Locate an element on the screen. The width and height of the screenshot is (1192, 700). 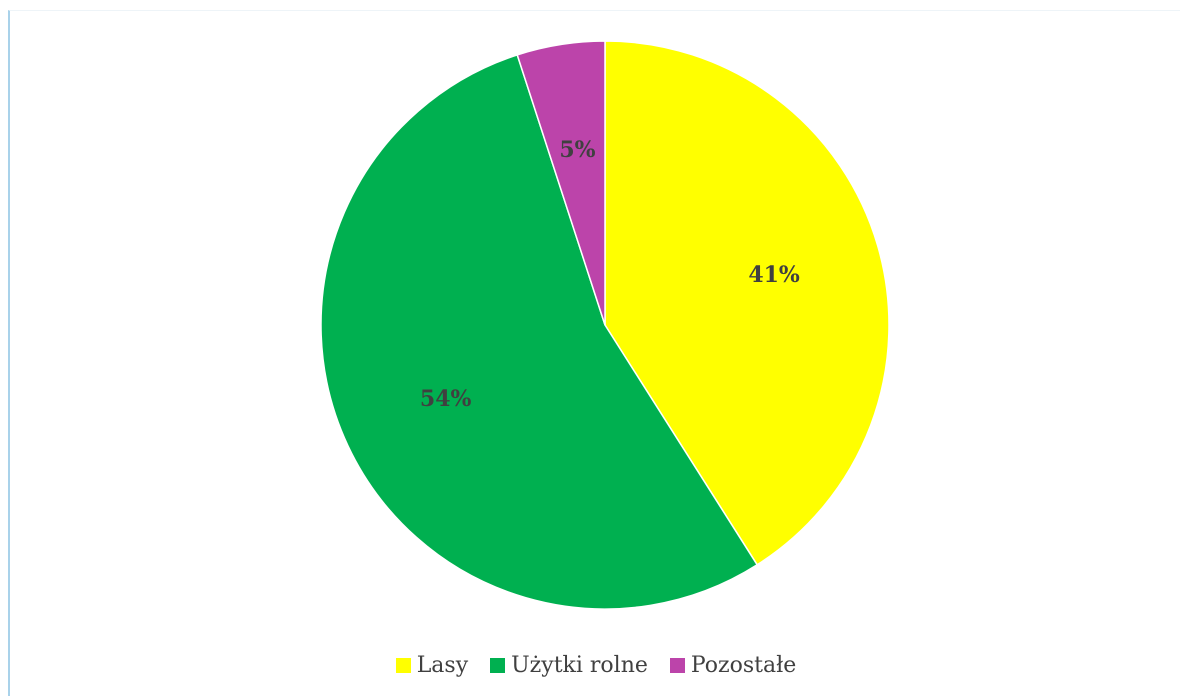
data-label-lasy: 41% is located at coordinates (774, 275).